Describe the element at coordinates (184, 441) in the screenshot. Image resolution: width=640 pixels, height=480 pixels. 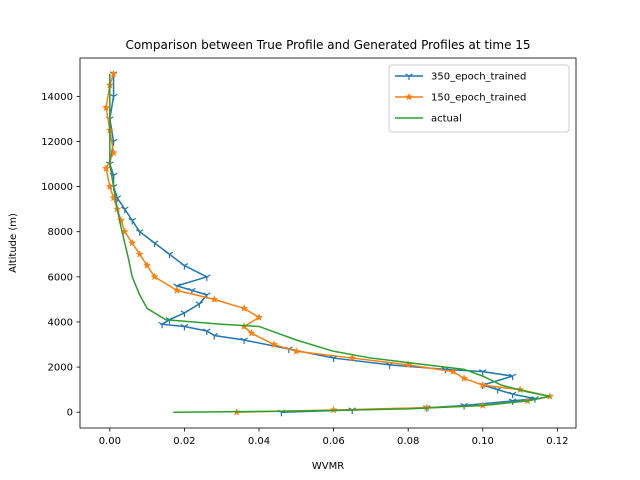
I see `x-tick-label: 0.02` at that location.